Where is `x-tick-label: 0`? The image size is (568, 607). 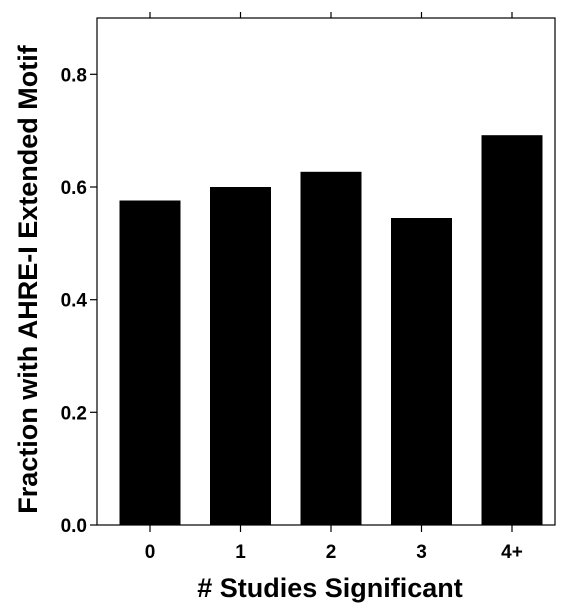
x-tick-label: 0 is located at coordinates (150, 552).